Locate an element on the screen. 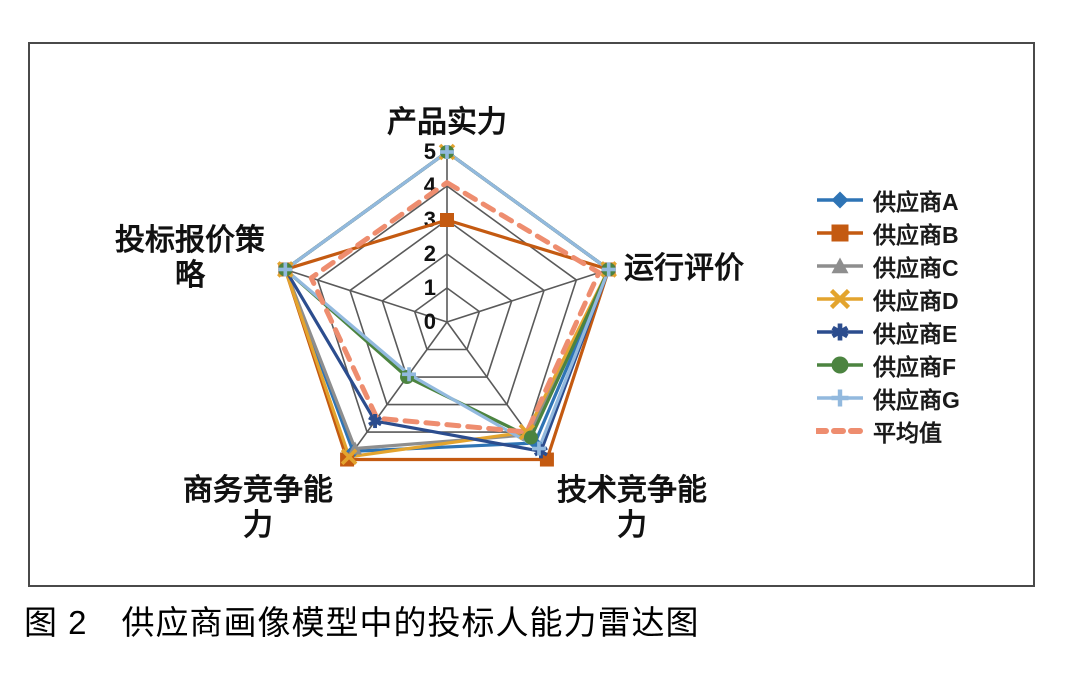  axis-label-4: 投标报价策 is located at coordinates (190, 240).